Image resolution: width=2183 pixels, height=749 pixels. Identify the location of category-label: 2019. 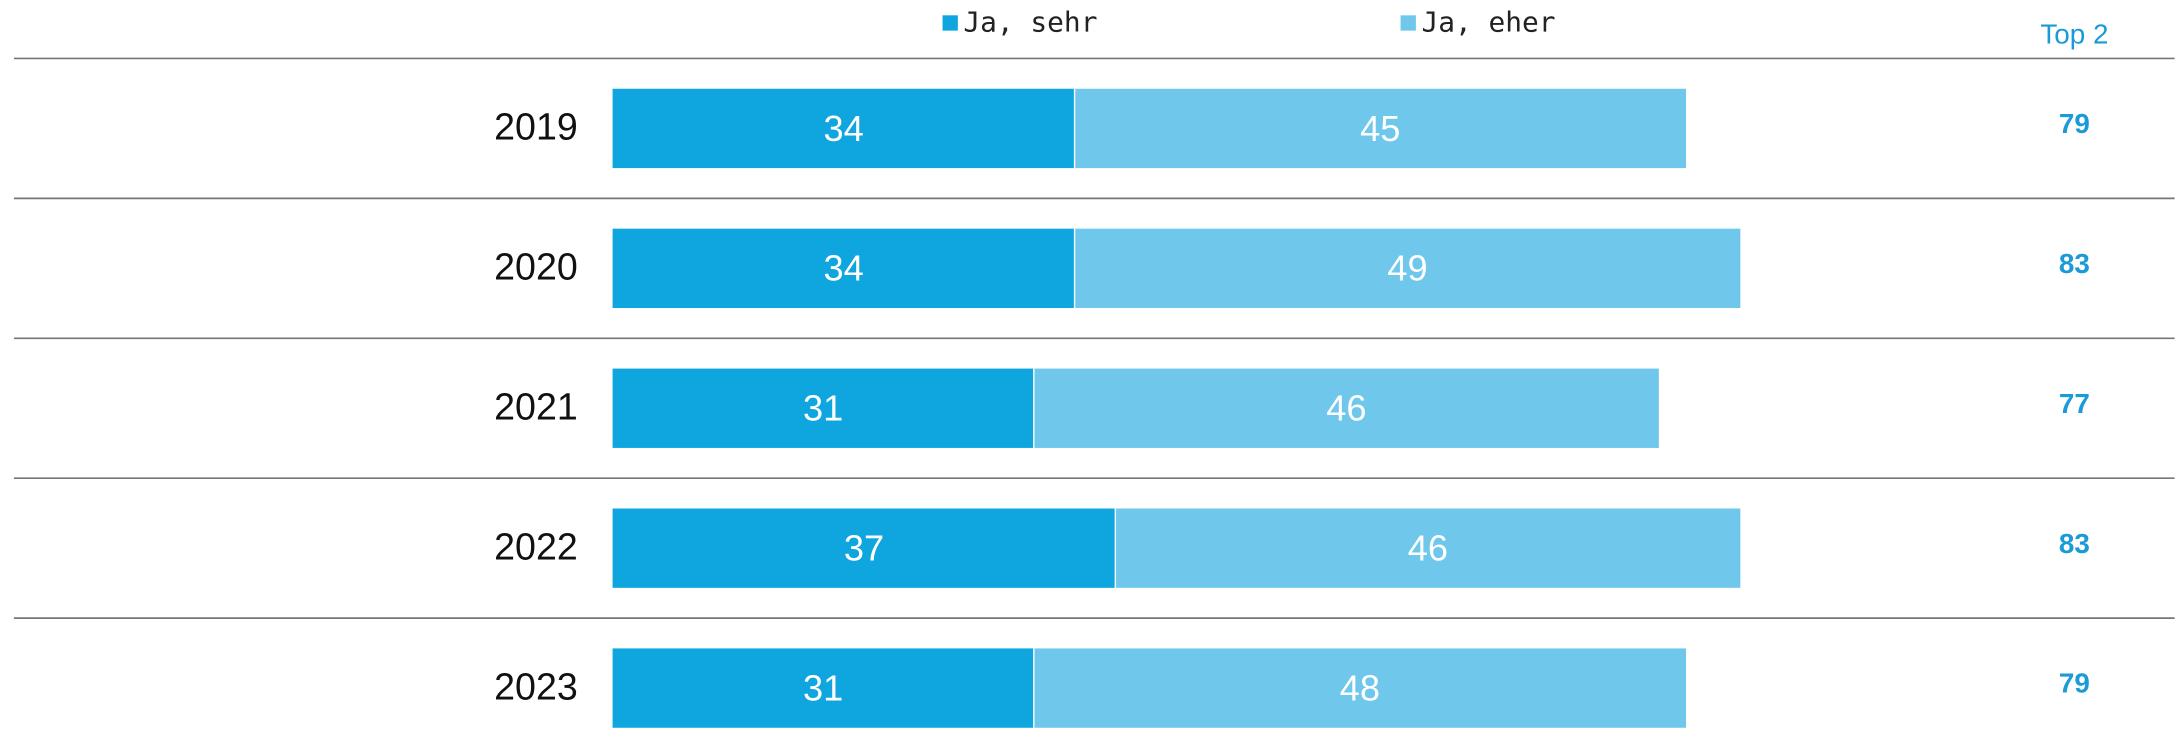
(536, 127).